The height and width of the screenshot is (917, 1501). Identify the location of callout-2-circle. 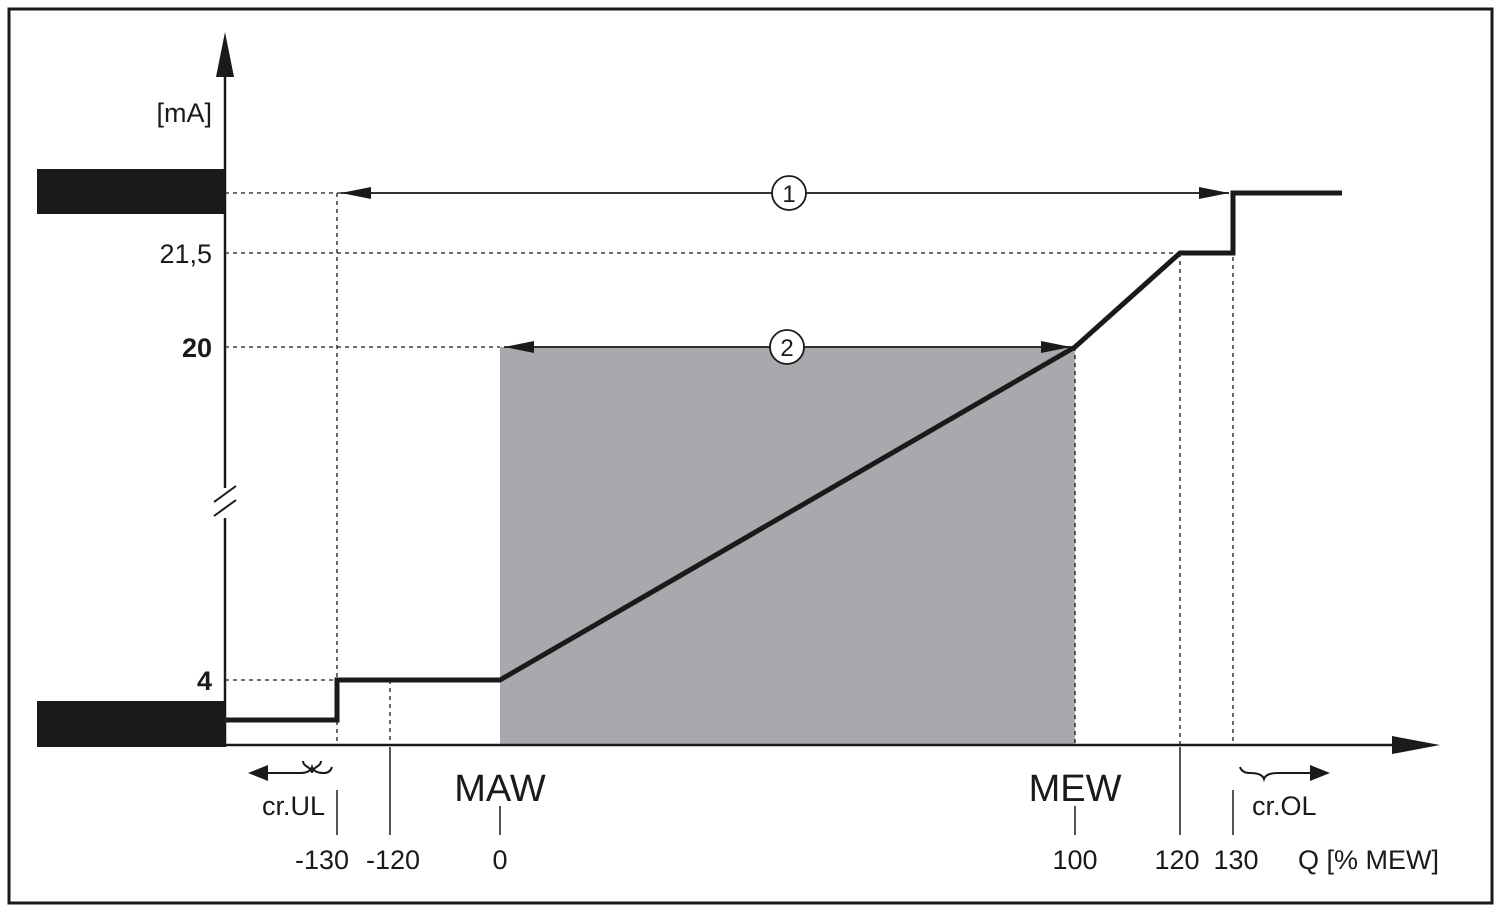
(787, 347).